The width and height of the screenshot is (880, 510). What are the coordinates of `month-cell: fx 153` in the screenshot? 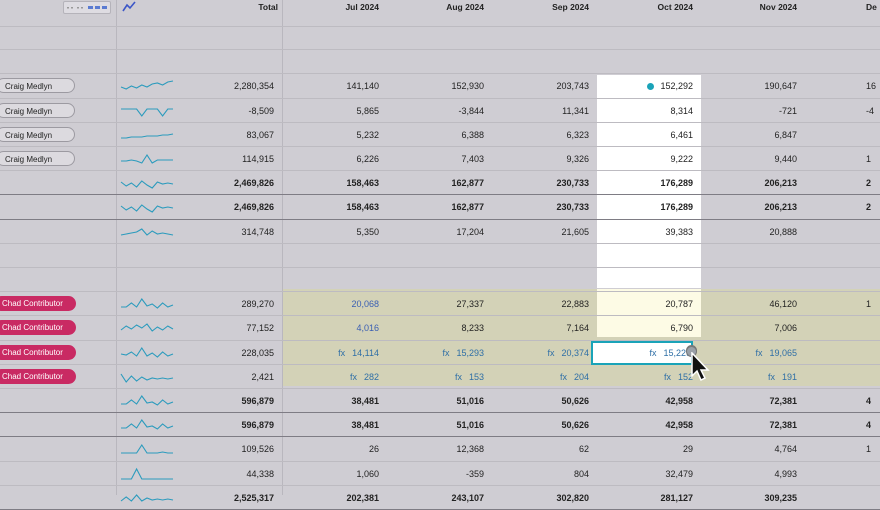 It's located at (433, 377).